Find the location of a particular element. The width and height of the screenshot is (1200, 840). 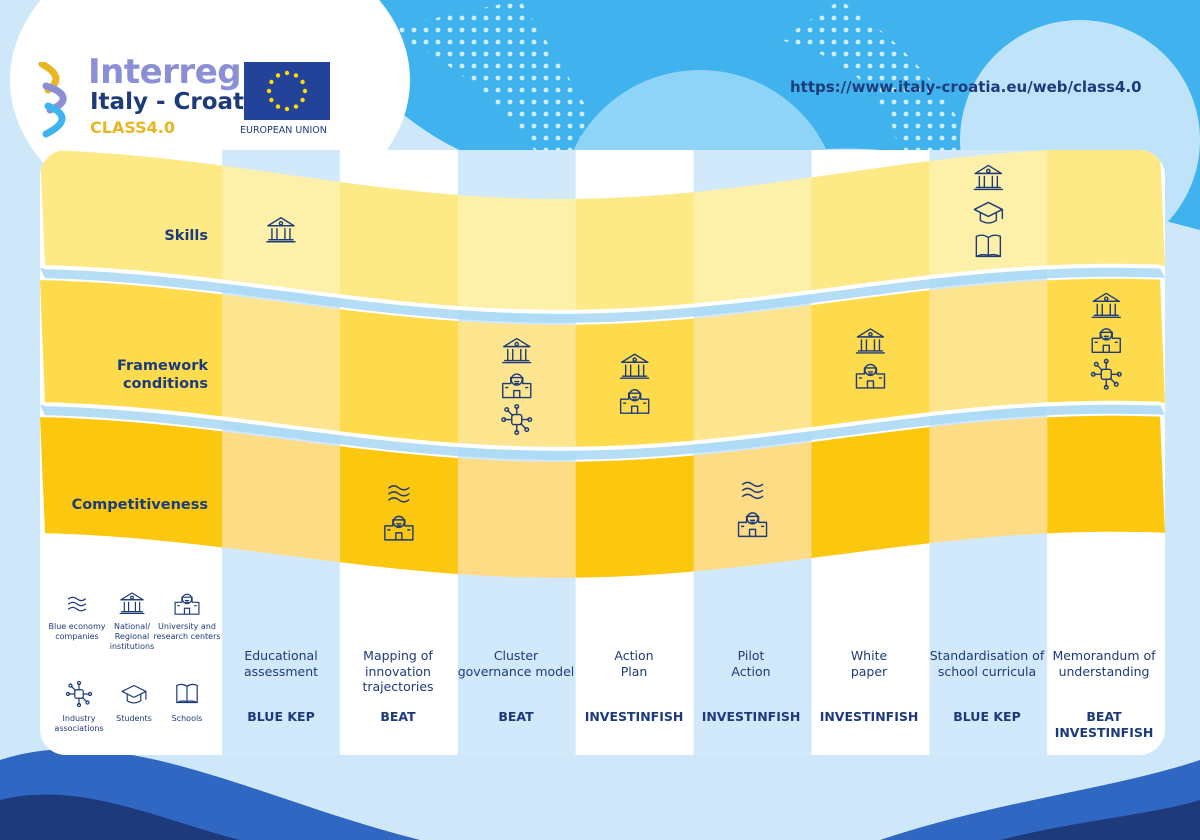

legend-label-institutions: National/ Regional institutions is located at coordinates (132, 636).